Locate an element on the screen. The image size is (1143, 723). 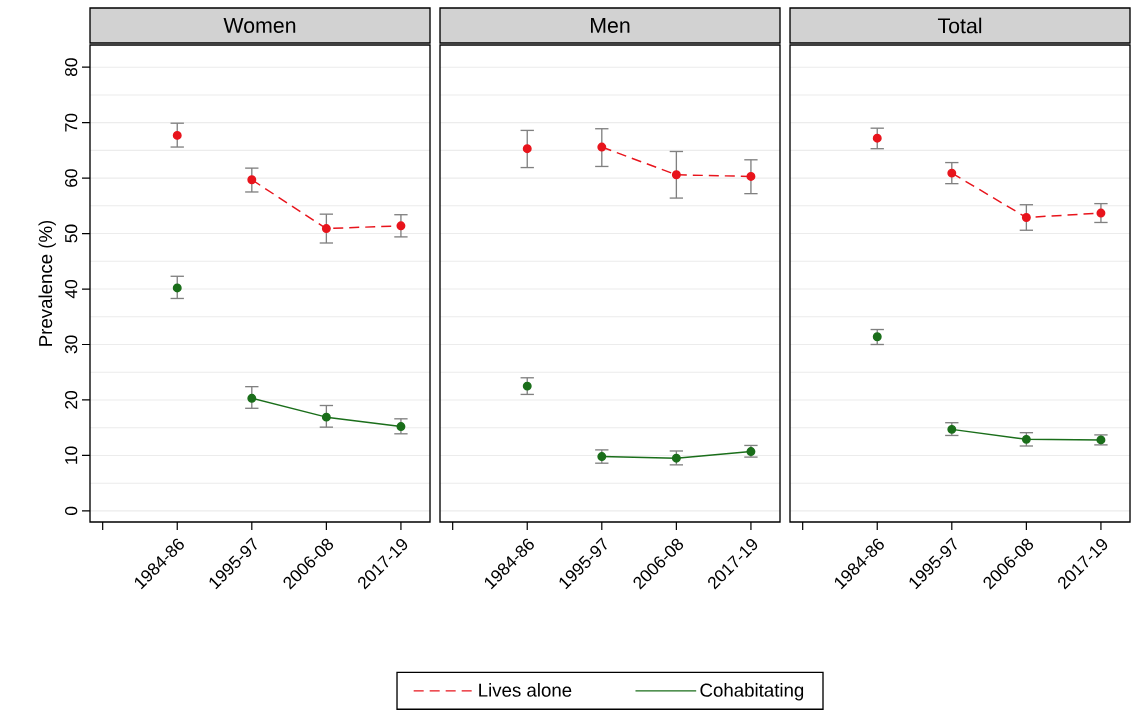
y-tick-label: 70 is located at coordinates (71, 122).